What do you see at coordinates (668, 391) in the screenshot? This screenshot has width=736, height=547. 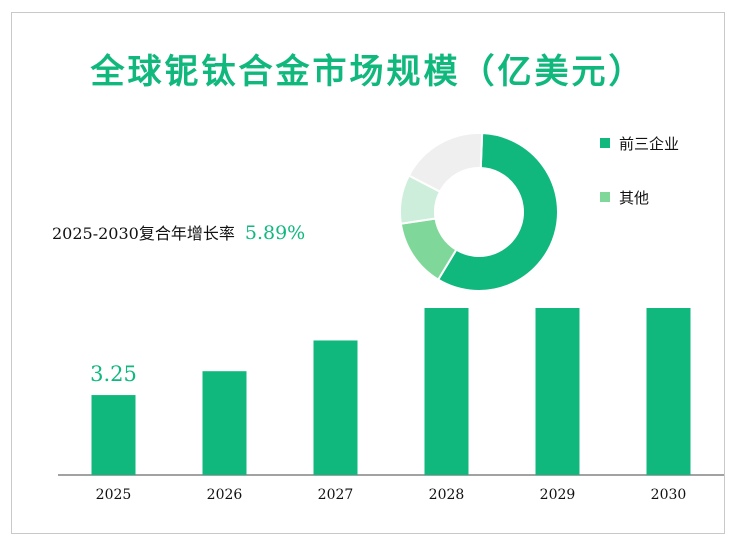 I see `bar-2030` at bounding box center [668, 391].